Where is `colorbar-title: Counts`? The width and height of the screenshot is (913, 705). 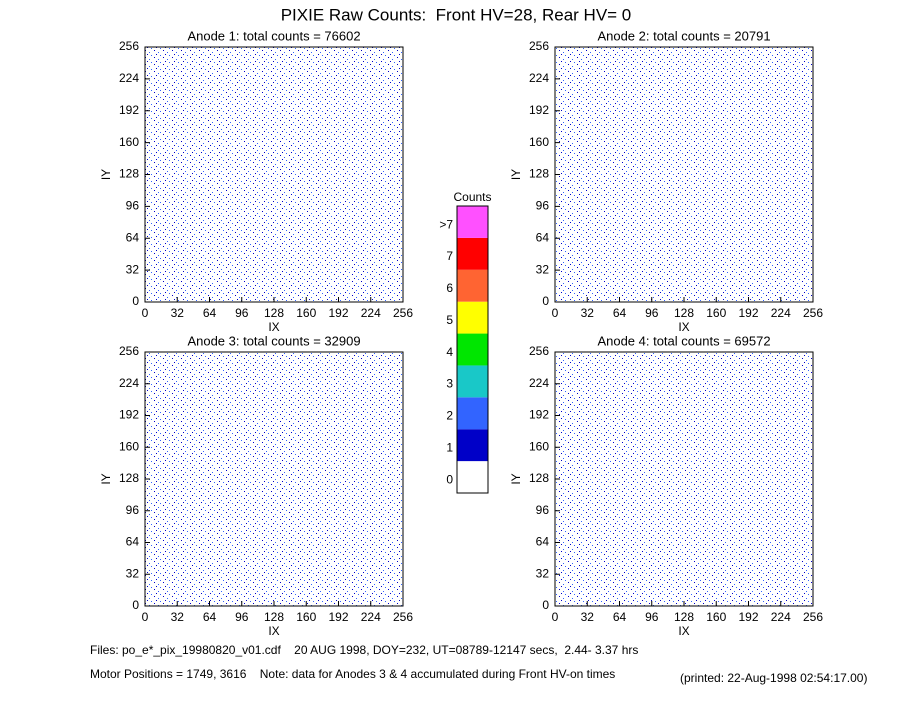
colorbar-title: Counts is located at coordinates (472, 197).